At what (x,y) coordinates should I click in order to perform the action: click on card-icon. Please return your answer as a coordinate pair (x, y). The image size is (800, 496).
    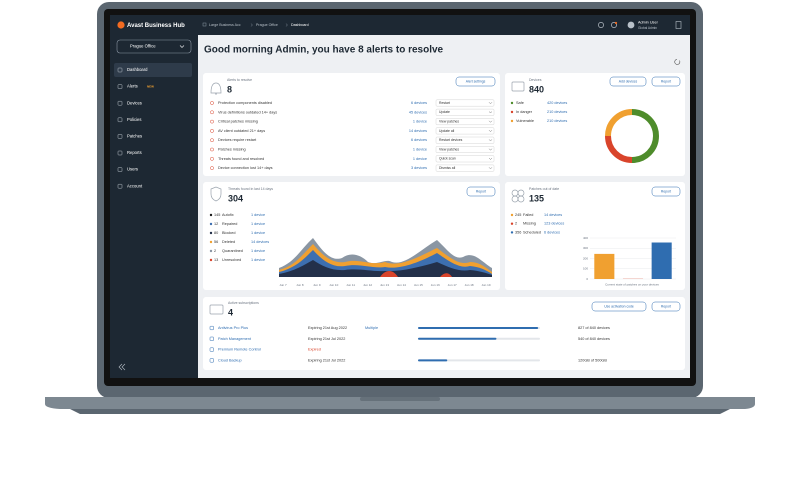
    Looking at the image, I should click on (216, 309).